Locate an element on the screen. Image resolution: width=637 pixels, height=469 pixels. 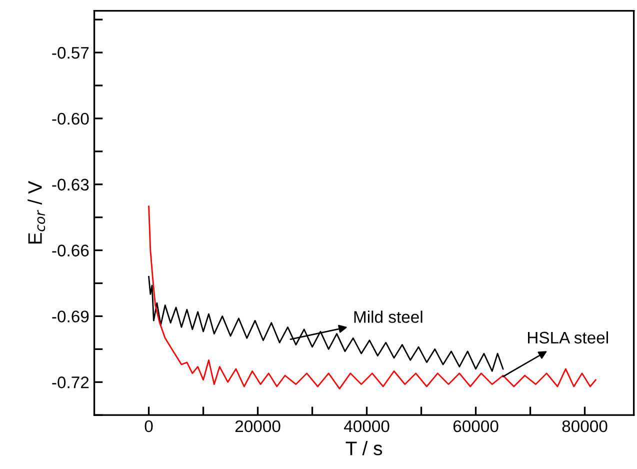
annotation: HSLA steel is located at coordinates (568, 337).